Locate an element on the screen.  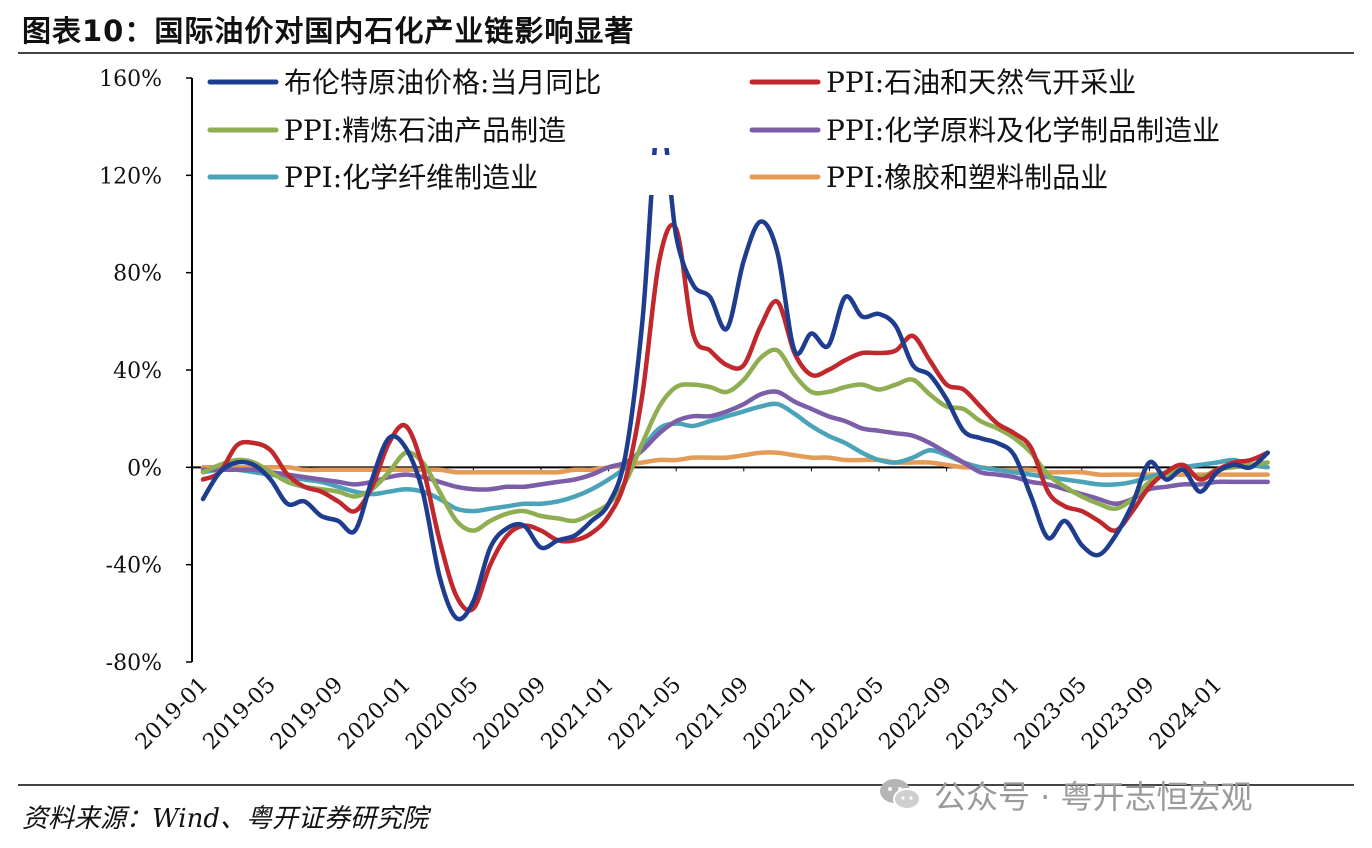
x-tick-label: 2023-05 is located at coordinates (1051, 714).